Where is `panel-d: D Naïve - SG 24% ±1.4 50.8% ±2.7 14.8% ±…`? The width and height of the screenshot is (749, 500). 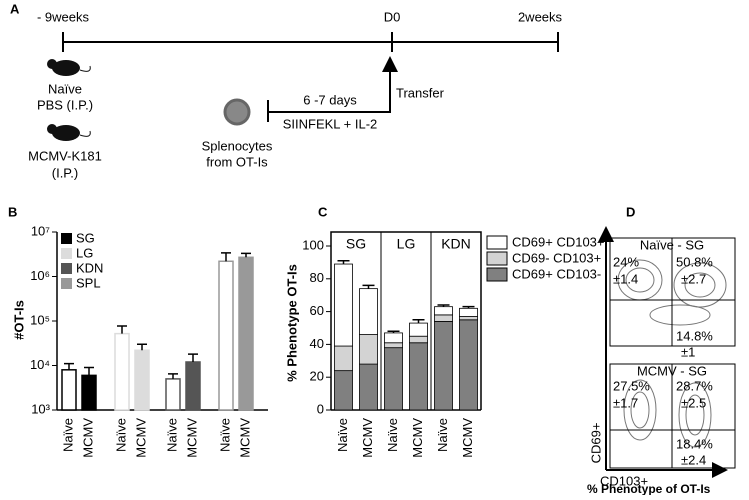 panel-d: D Naïve - SG 24% ±1.4 50.8% ±2.7 14.8% ±… is located at coordinates (661, 350).